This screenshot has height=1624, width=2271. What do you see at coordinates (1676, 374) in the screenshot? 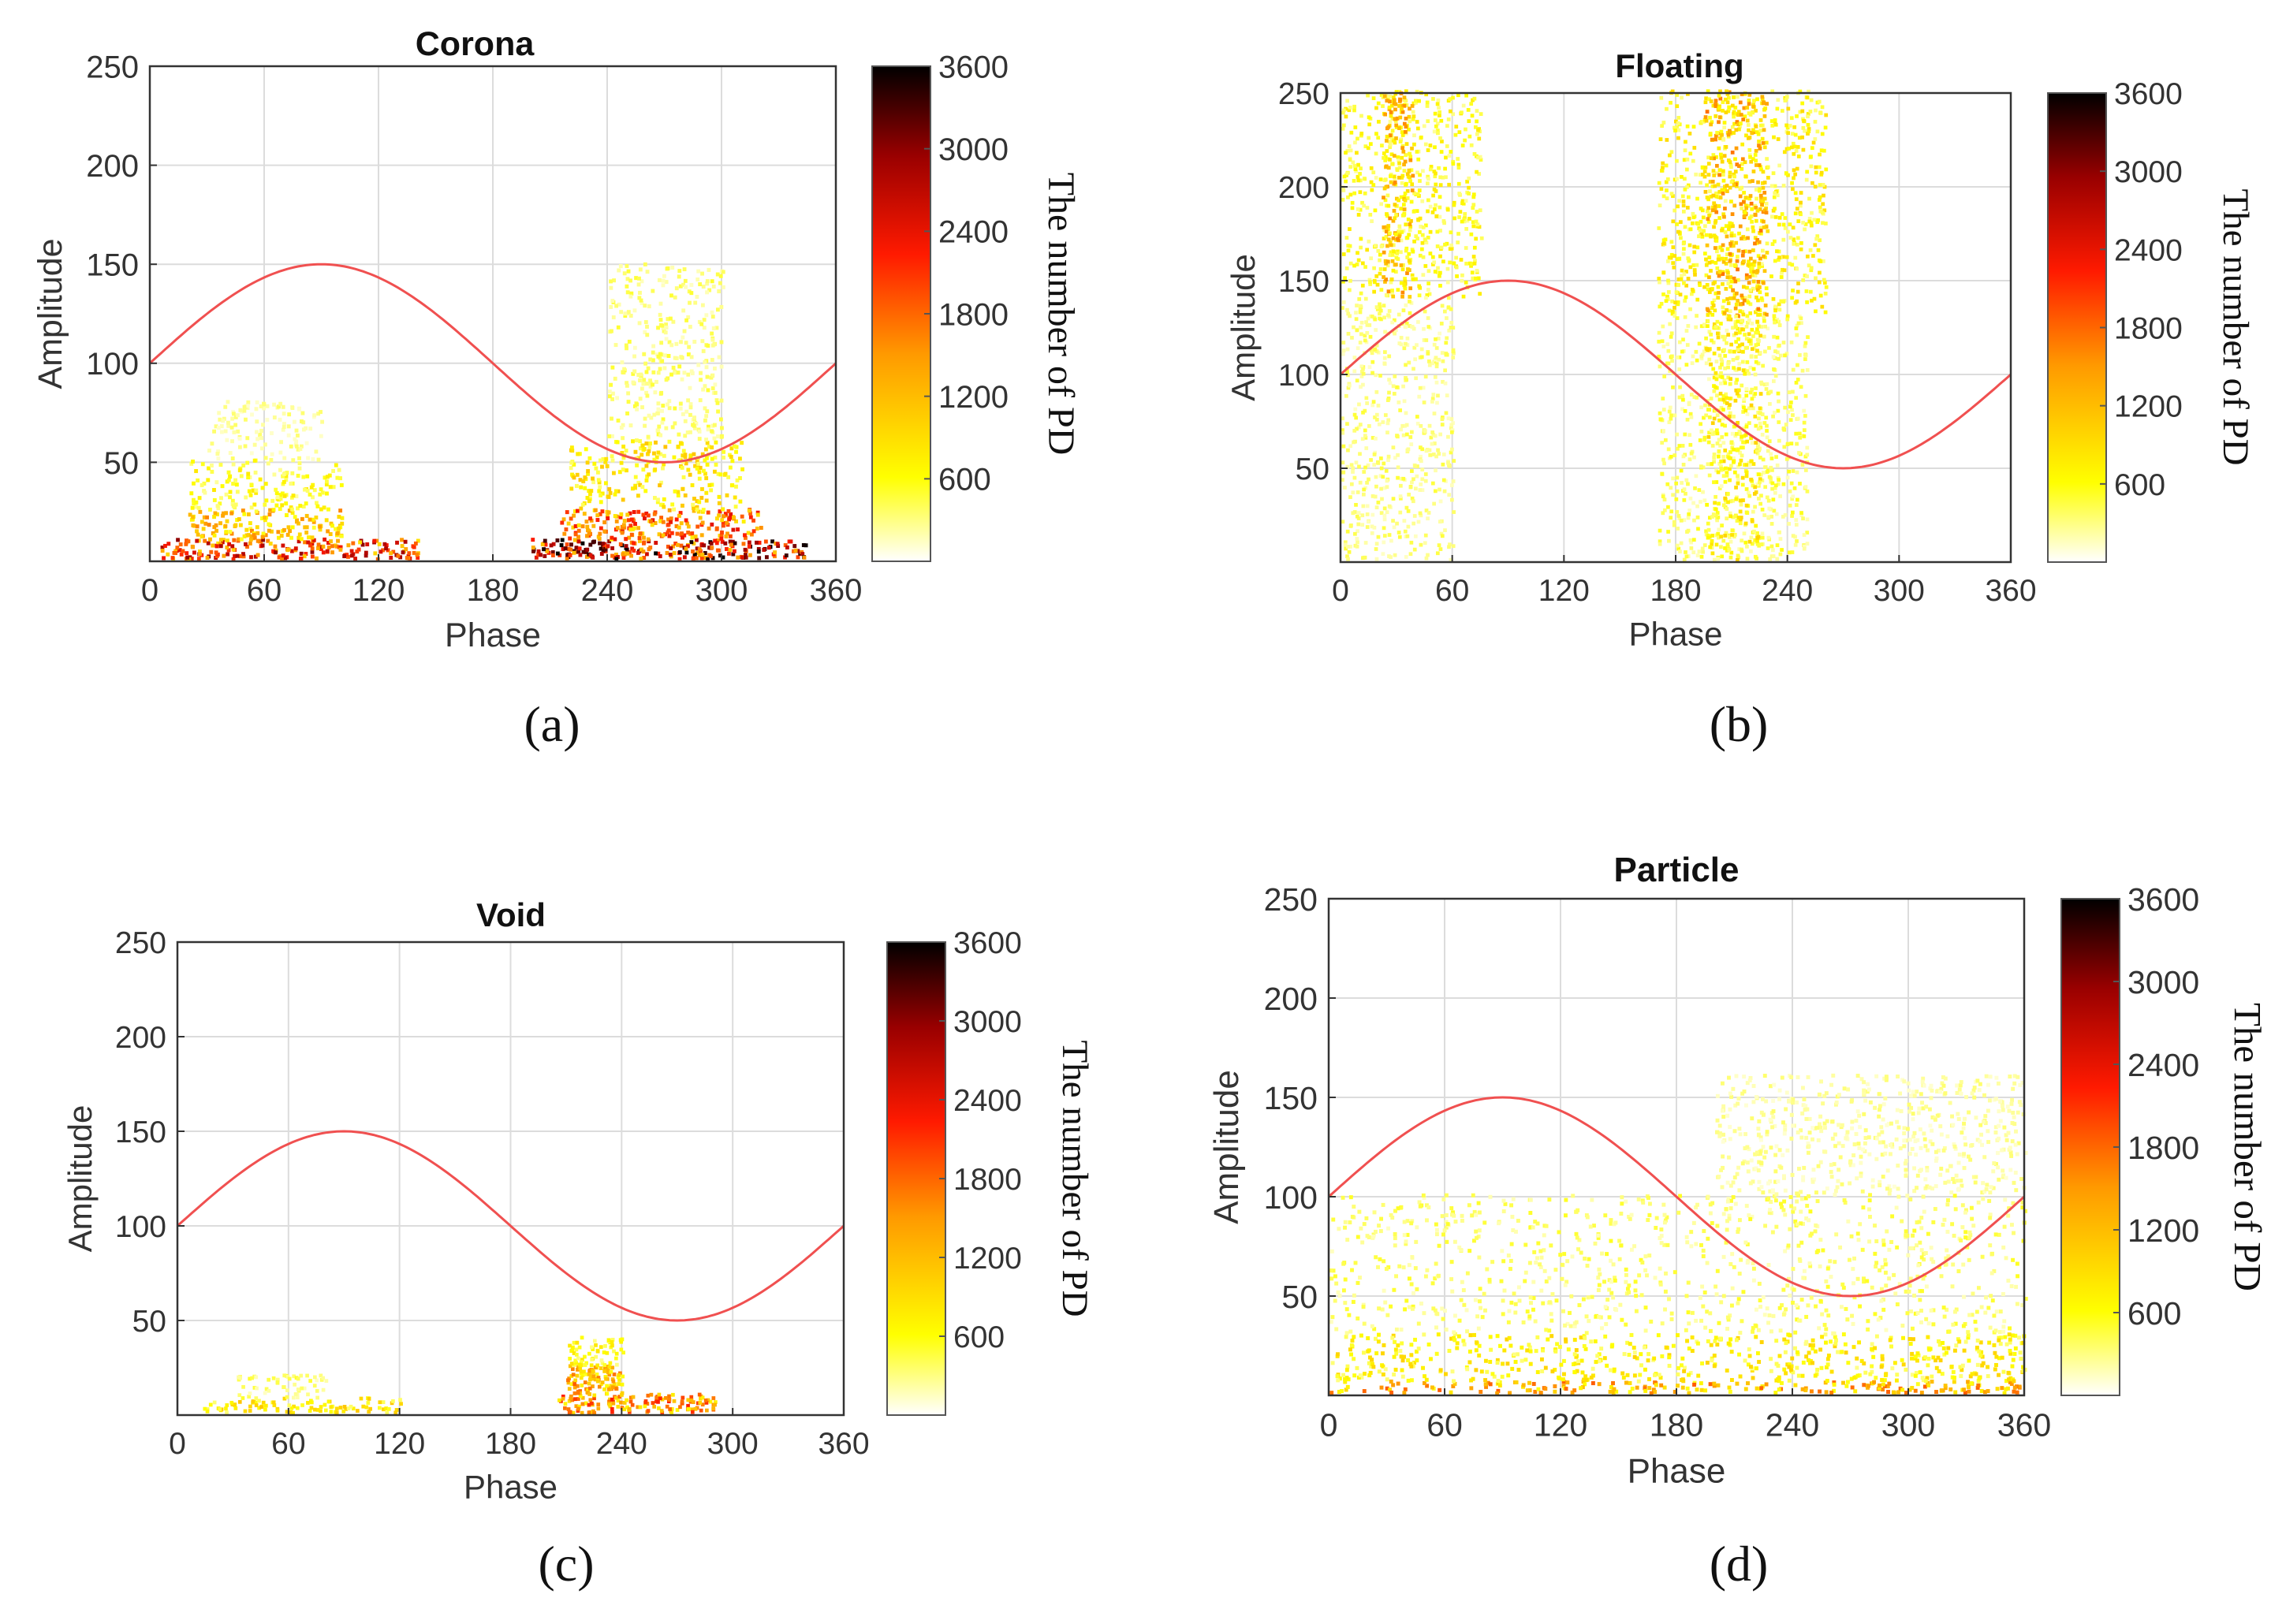
I see `sine-reference-line` at bounding box center [1676, 374].